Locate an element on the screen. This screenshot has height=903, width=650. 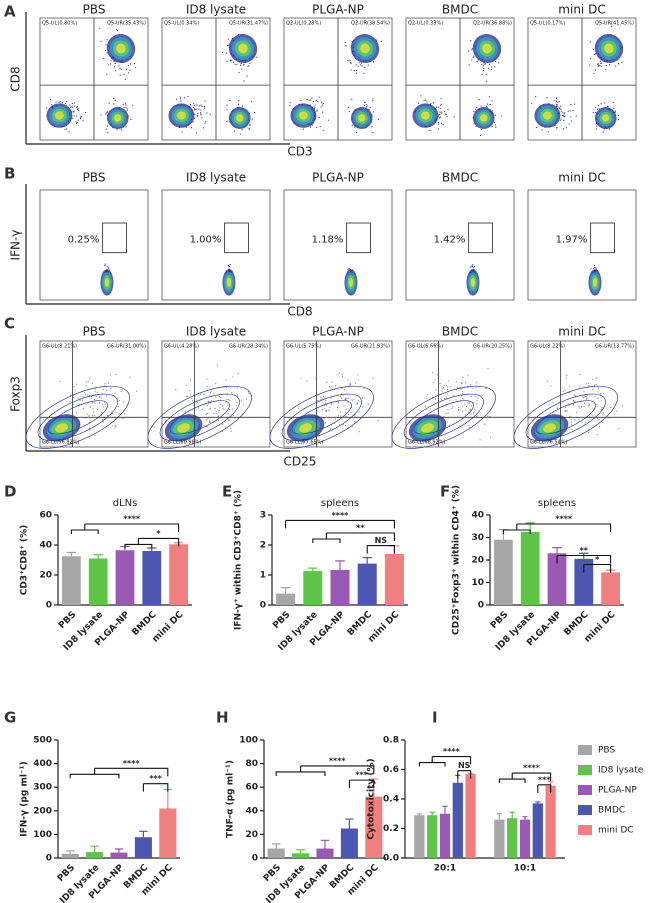
y-axis-label: IFN-γ⁺ within CD3⁺CD8⁺ (%) is located at coordinates (239, 560).